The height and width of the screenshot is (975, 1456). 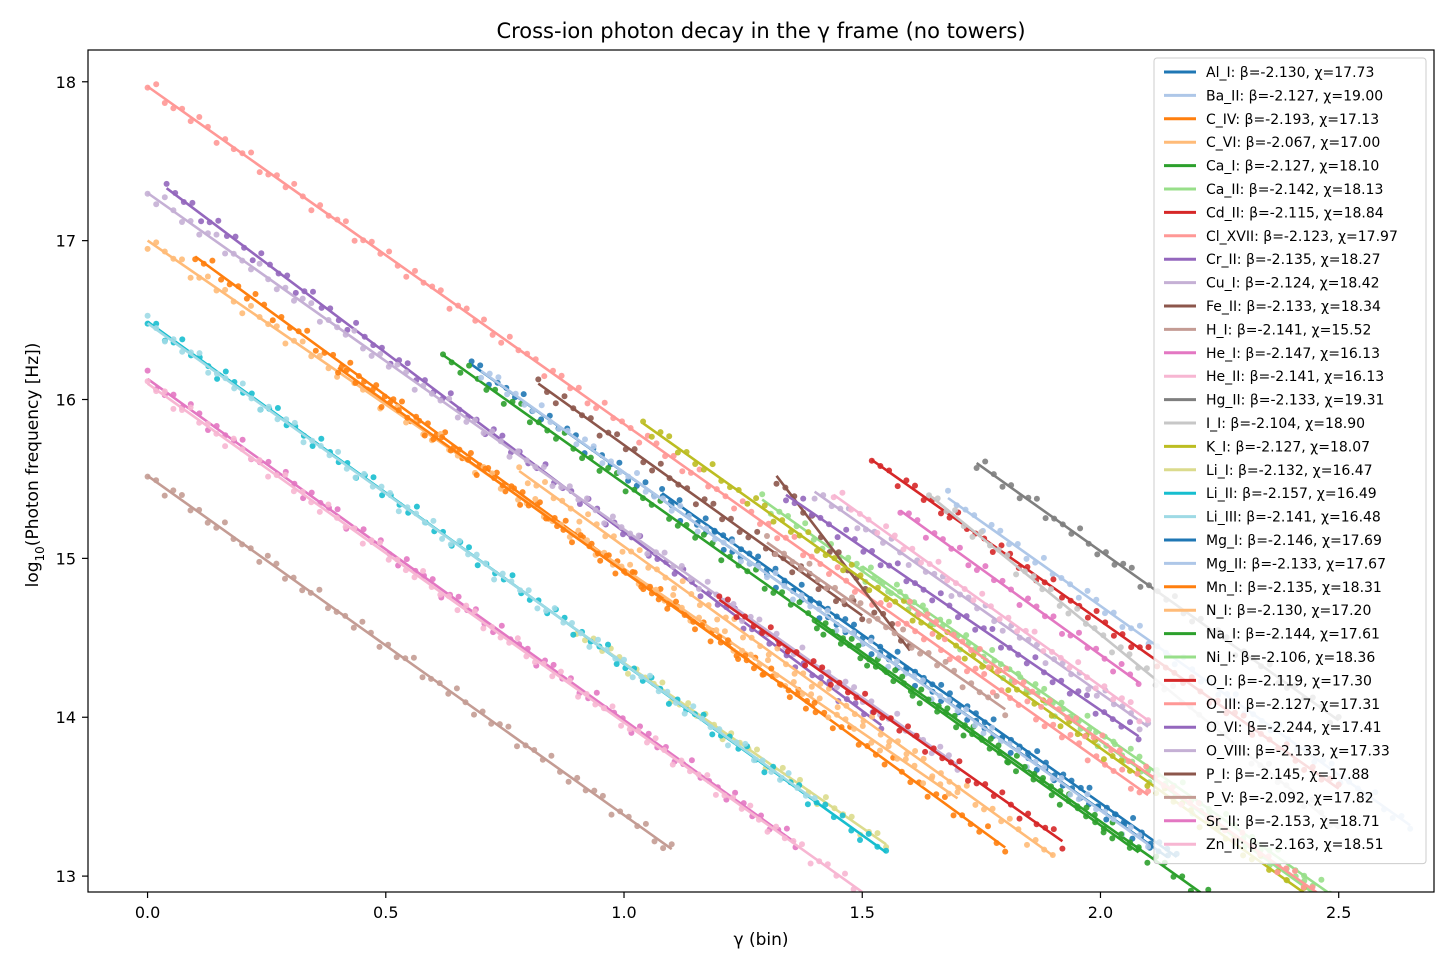 I want to click on point-na-i, so click(x=998, y=745).